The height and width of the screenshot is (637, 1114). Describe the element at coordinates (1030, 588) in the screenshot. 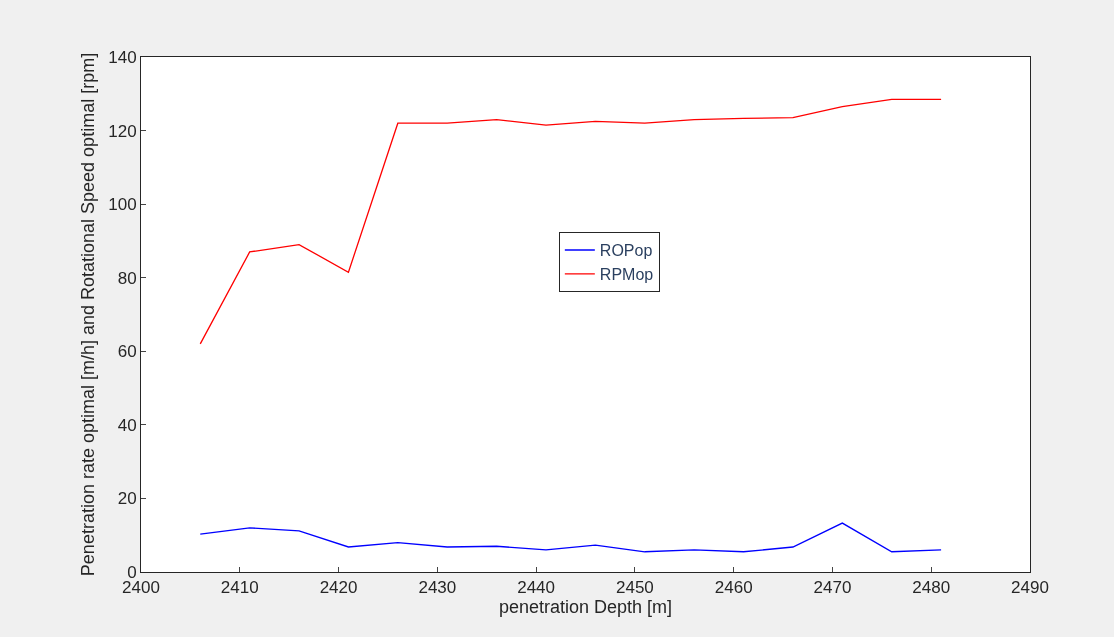

I see `x-tick-label: 2490` at that location.